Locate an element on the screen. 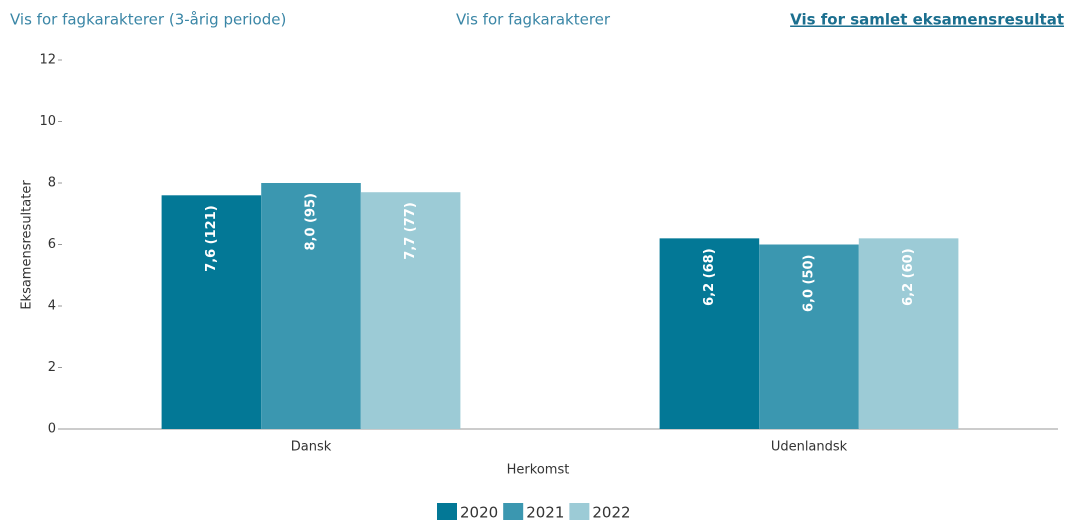  y-tick-label: 10 is located at coordinates (47, 121).